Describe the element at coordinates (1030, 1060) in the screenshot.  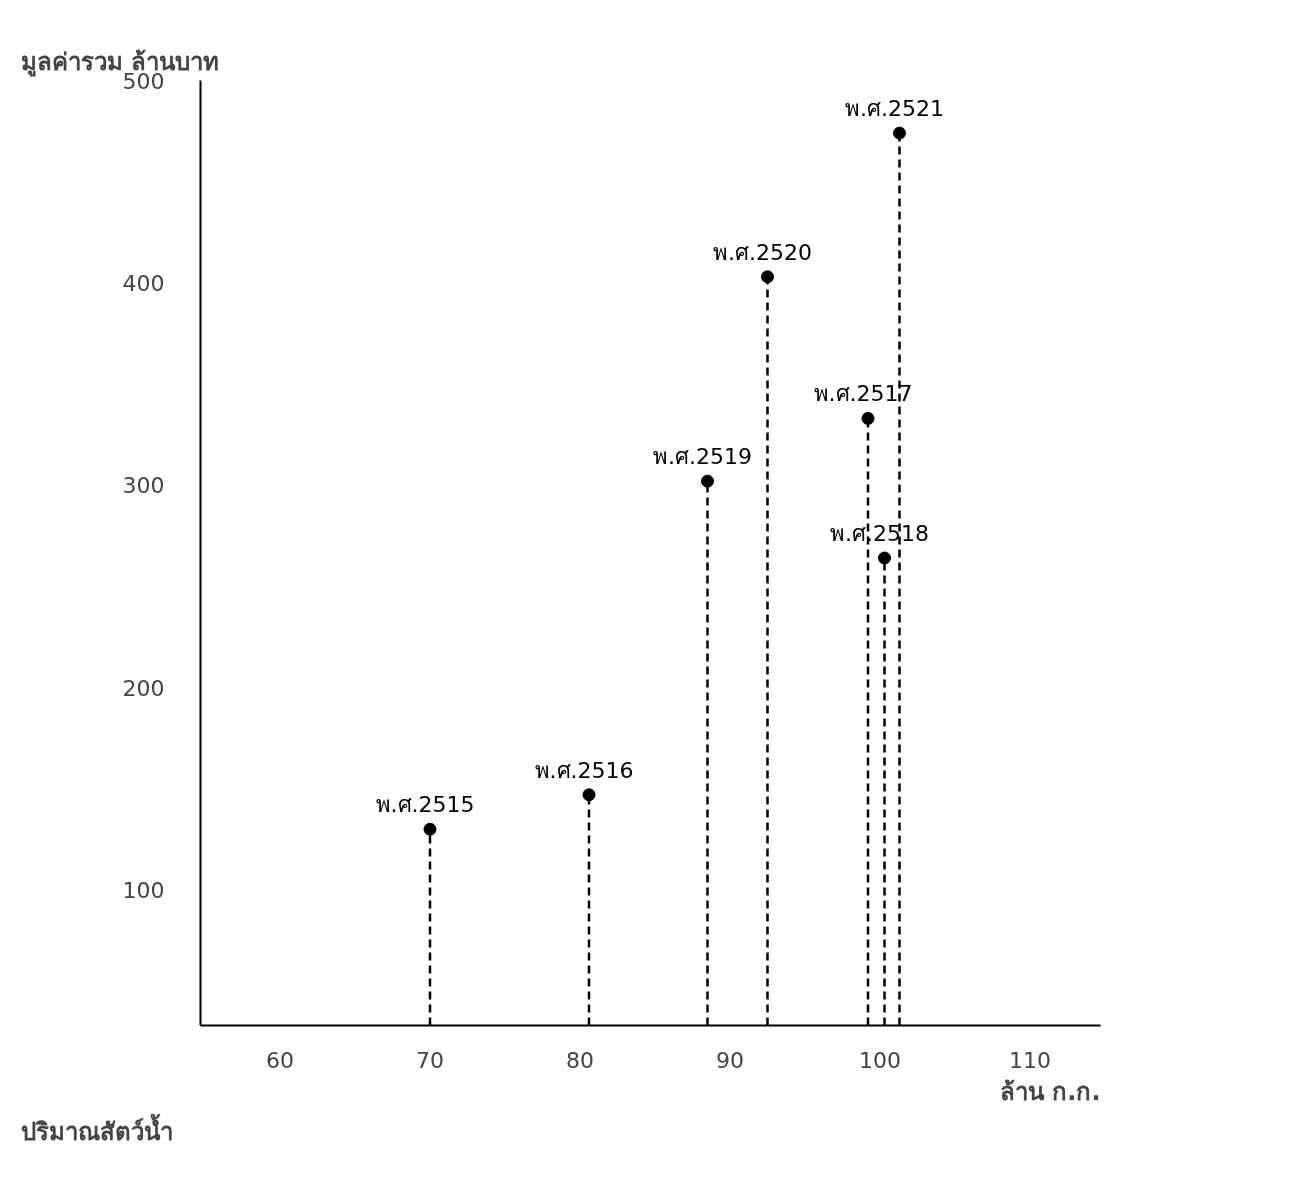
I see `x-tick-label: 110` at that location.